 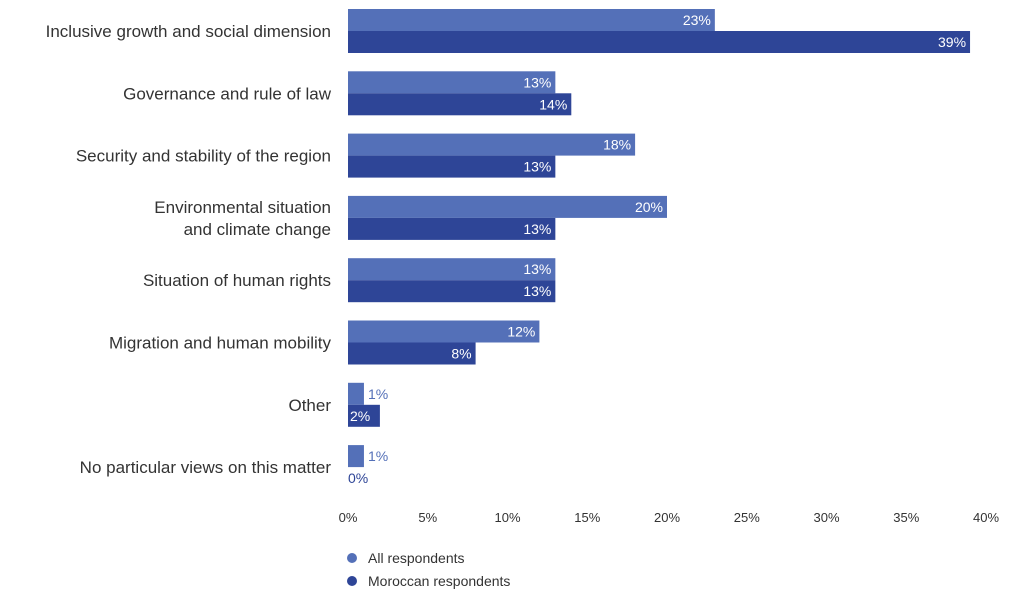 I want to click on legend: All respondents Moroccan respondents, so click(x=428, y=569).